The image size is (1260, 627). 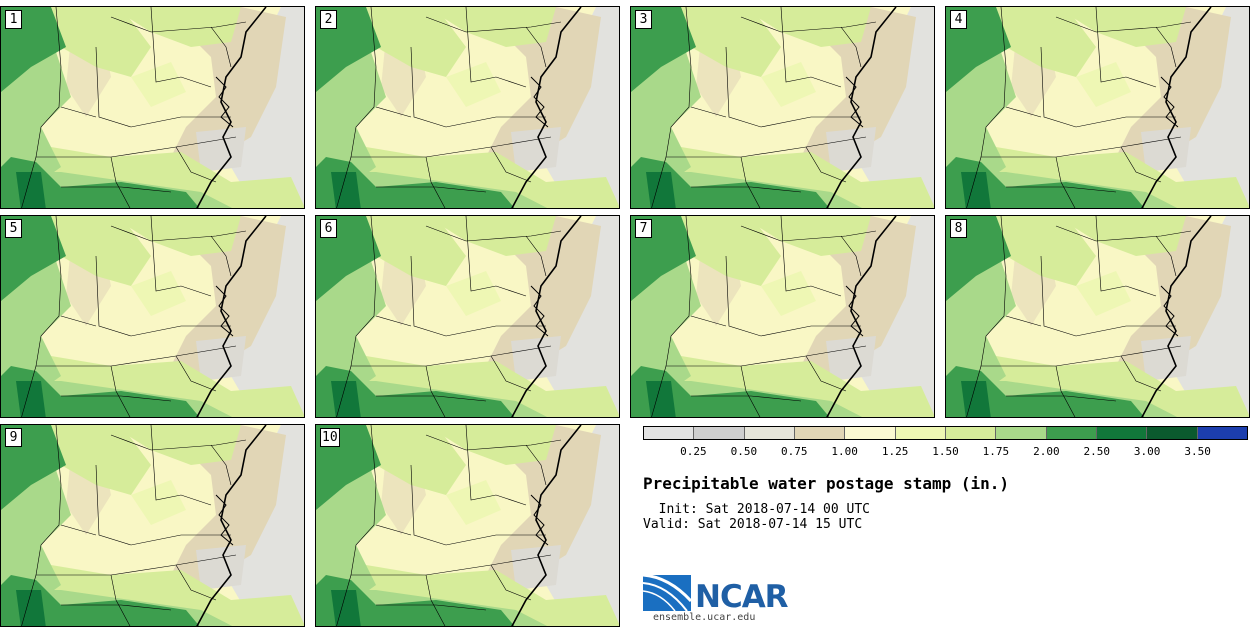 I want to click on stamp-panel-4: 4, so click(x=1097, y=107).